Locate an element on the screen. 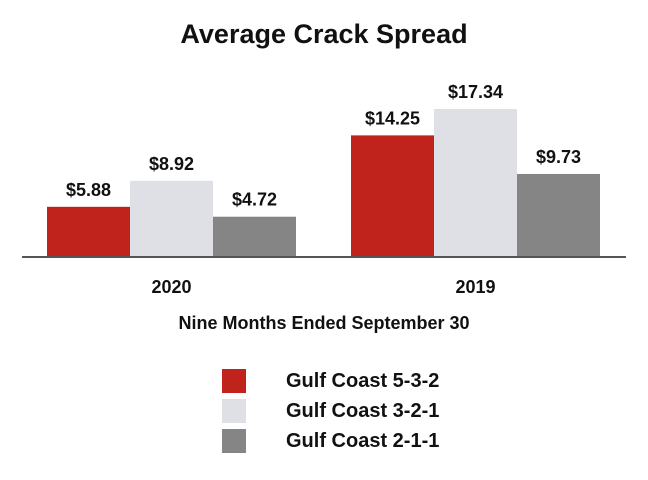 This screenshot has width=648, height=480. legend-item-gulf-coast-2-1-1: Gulf Coast 2-1-1 is located at coordinates (330, 441).